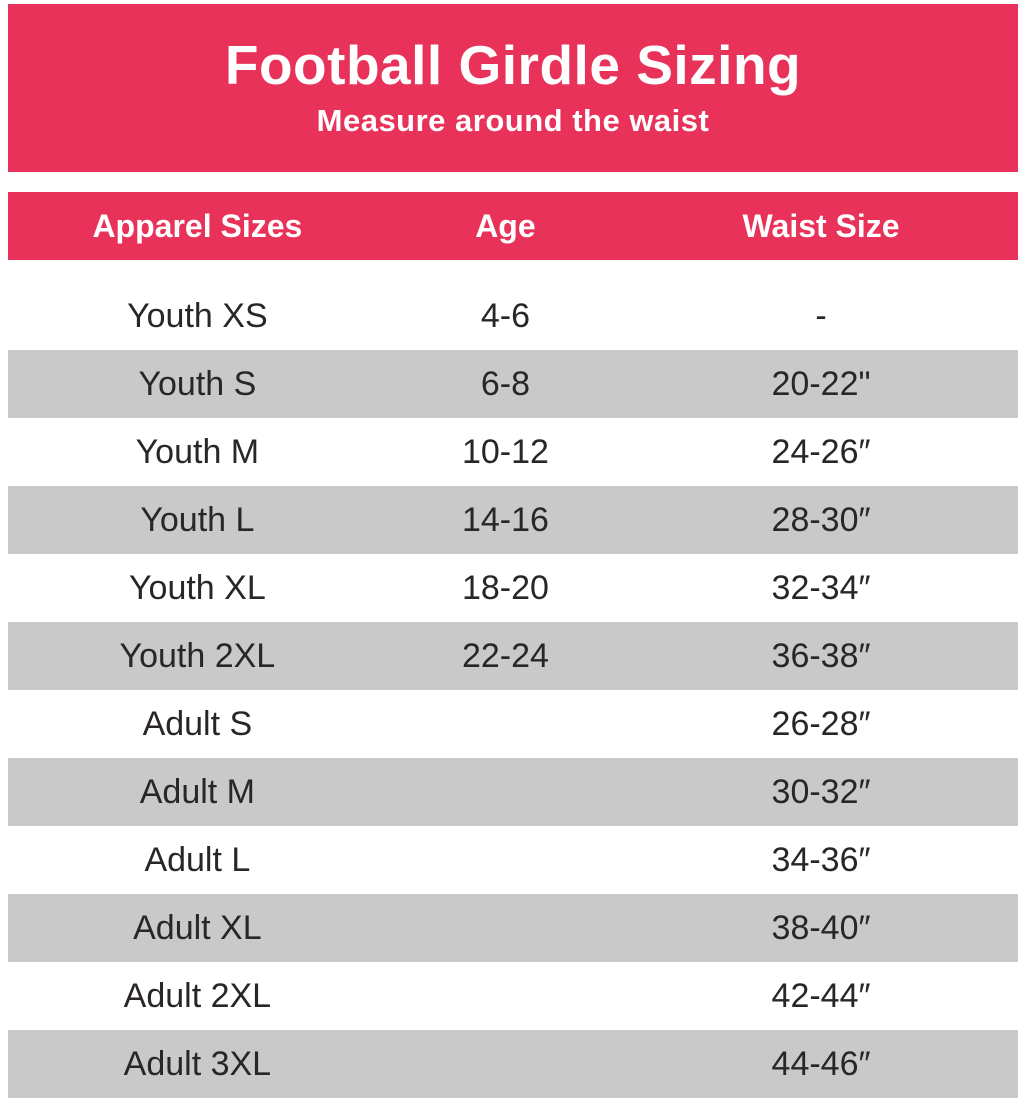 The width and height of the screenshot is (1026, 1104). I want to click on cell-age: 14-16, so click(505, 519).